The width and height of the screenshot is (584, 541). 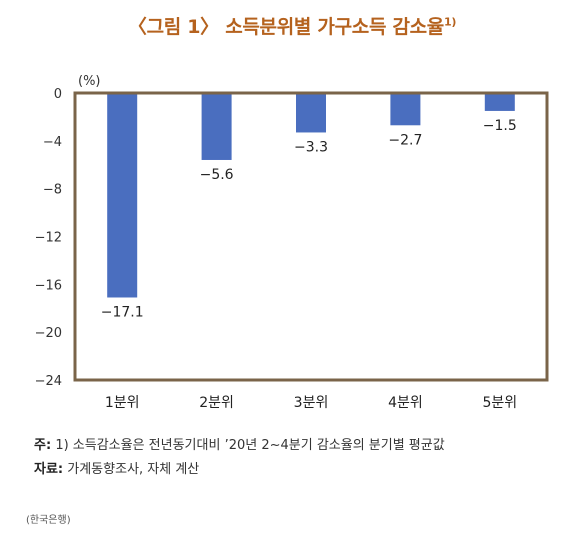 What do you see at coordinates (499, 403) in the screenshot?
I see `x-tick-label: 5분위` at bounding box center [499, 403].